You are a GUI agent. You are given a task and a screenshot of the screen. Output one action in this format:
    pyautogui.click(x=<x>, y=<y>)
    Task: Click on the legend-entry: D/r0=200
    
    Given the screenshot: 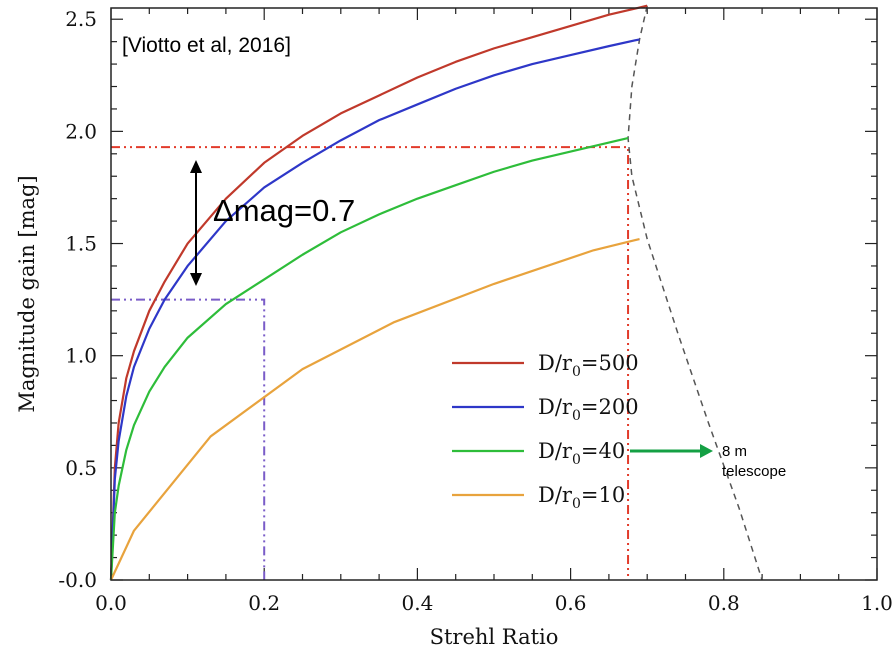 What is the action you would take?
    pyautogui.click(x=588, y=409)
    